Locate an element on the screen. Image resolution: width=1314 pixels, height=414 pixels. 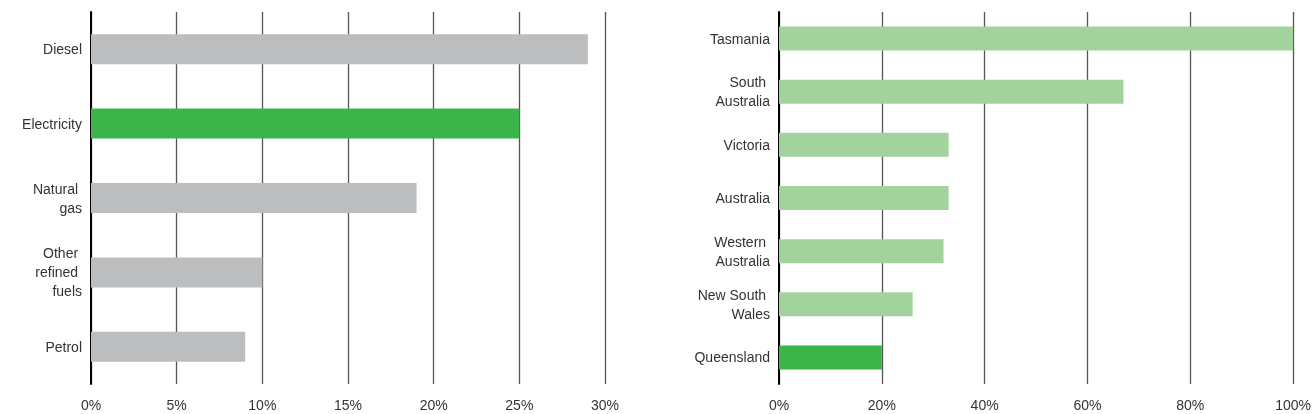
x-tick-label: 25% is located at coordinates (519, 405).